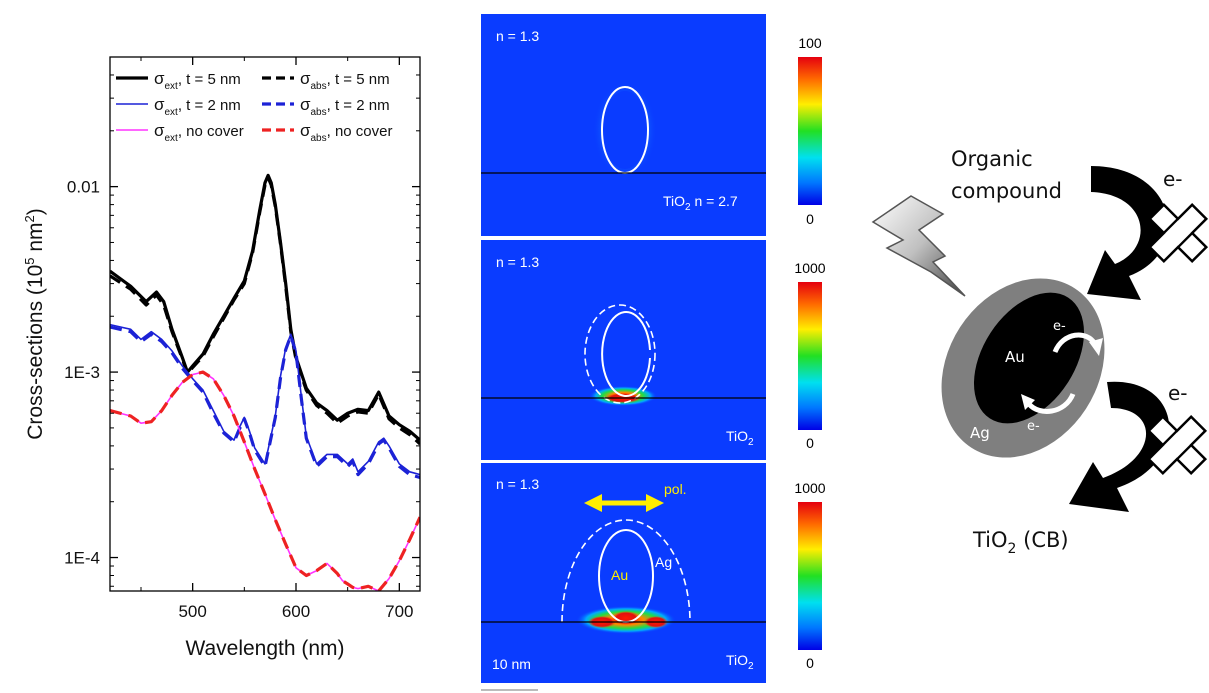 This screenshot has width=1209, height=693. What do you see at coordinates (810, 43) in the screenshot?
I see `colorbar-max: 100` at bounding box center [810, 43].